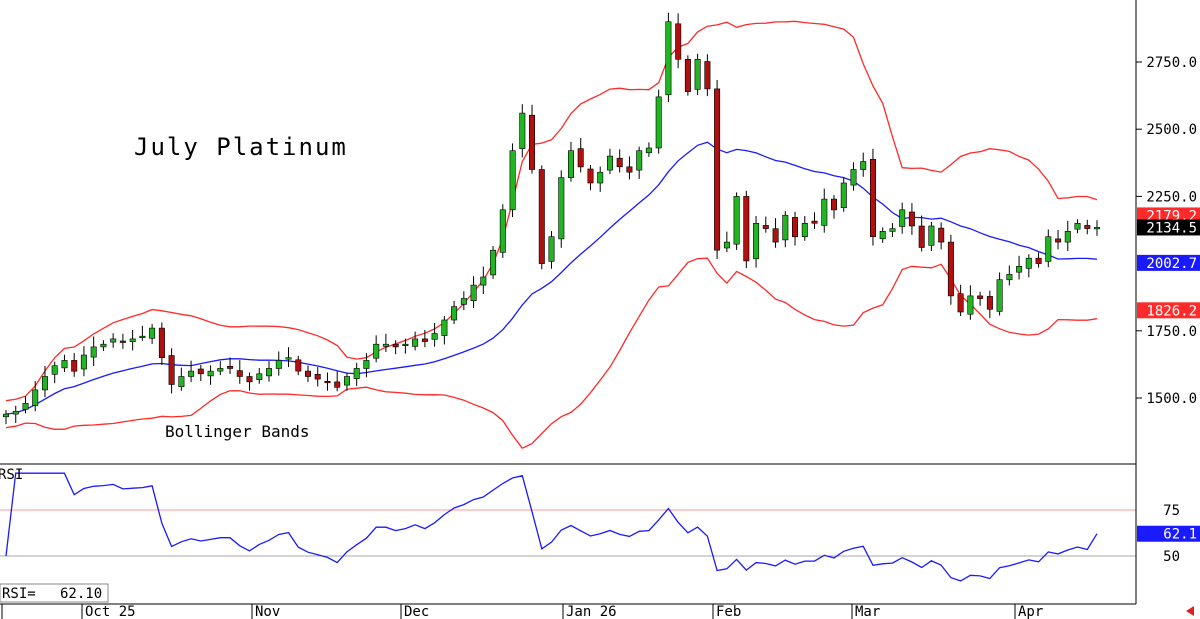 Image resolution: width=1200 pixels, height=619 pixels. I want to click on rsi-tag-label: 62.1, so click(1180, 535).